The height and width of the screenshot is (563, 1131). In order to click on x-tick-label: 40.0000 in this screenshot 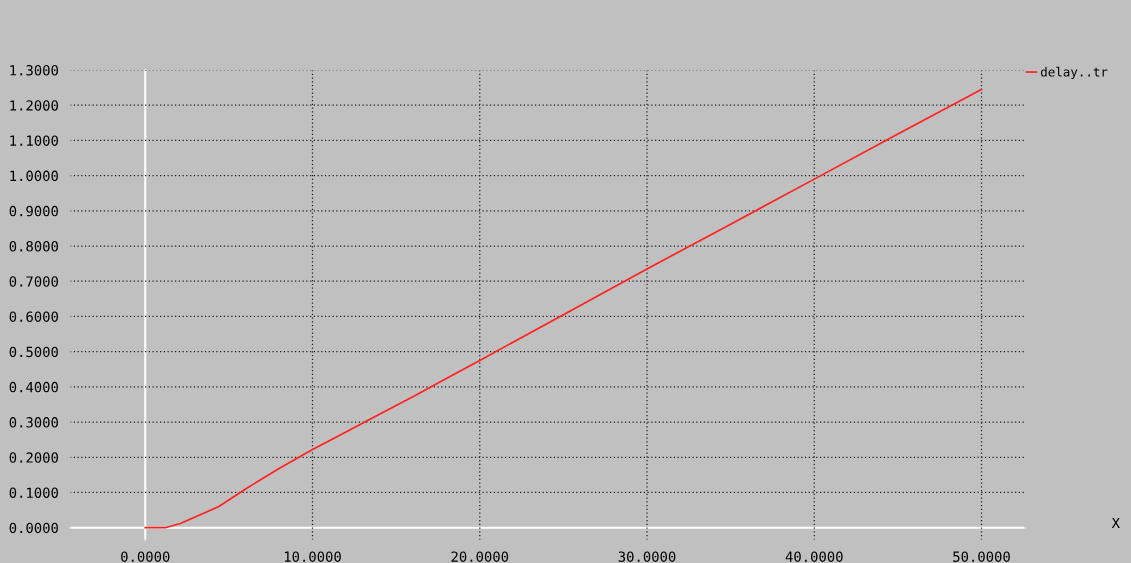, I will do `click(814, 556)`.